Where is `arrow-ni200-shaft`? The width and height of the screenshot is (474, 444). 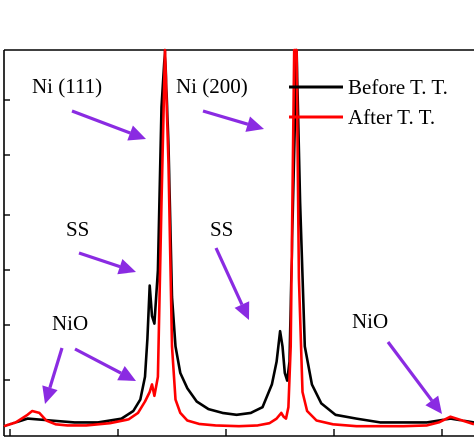 arrow-ni200-shaft is located at coordinates (225, 117).